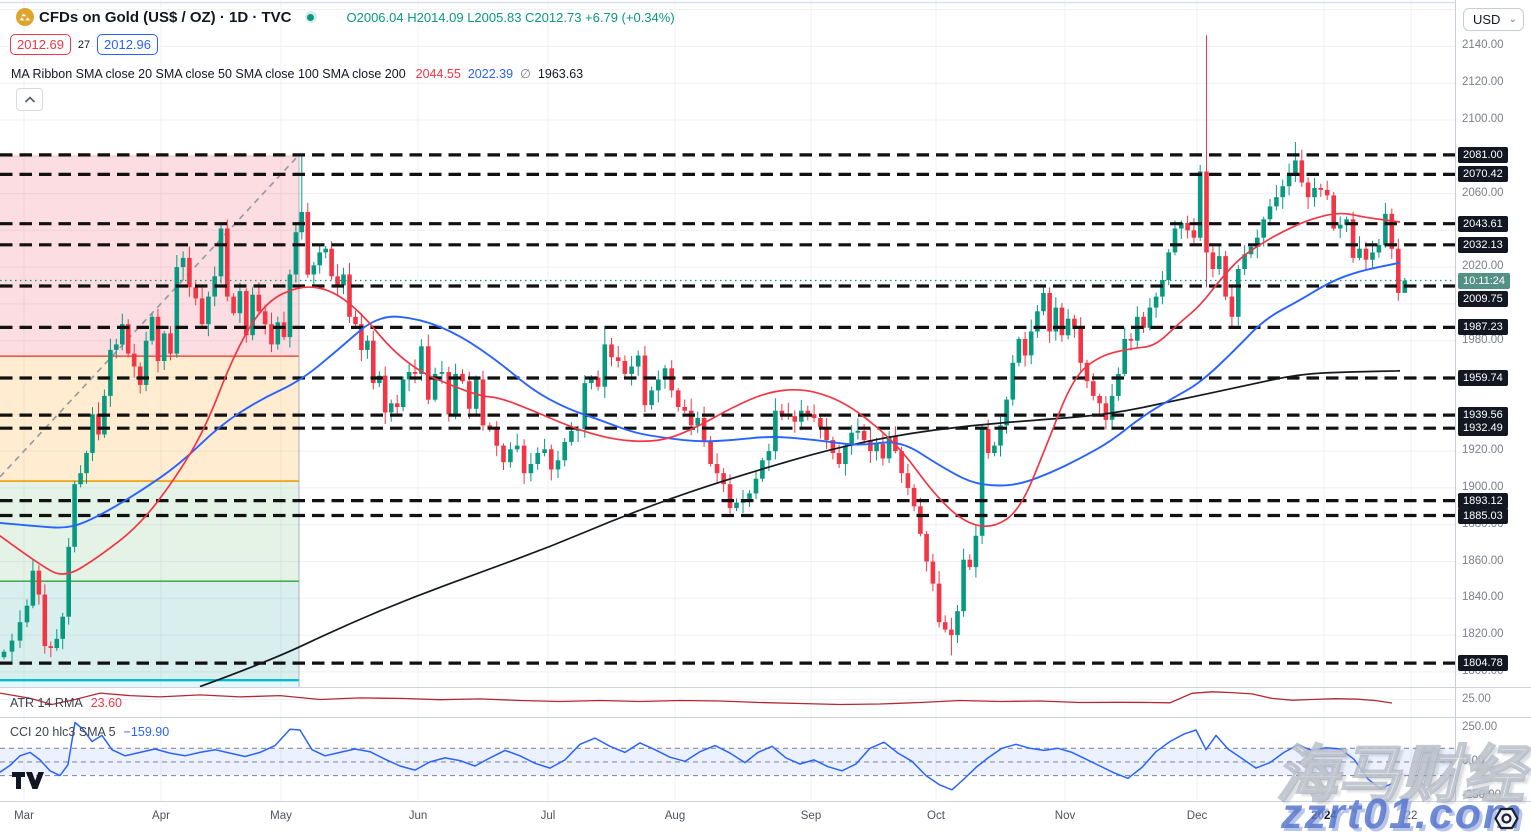 This screenshot has width=1531, height=832. Describe the element at coordinates (1506, 818) in the screenshot. I see `axis-settings-gear-icon` at that location.